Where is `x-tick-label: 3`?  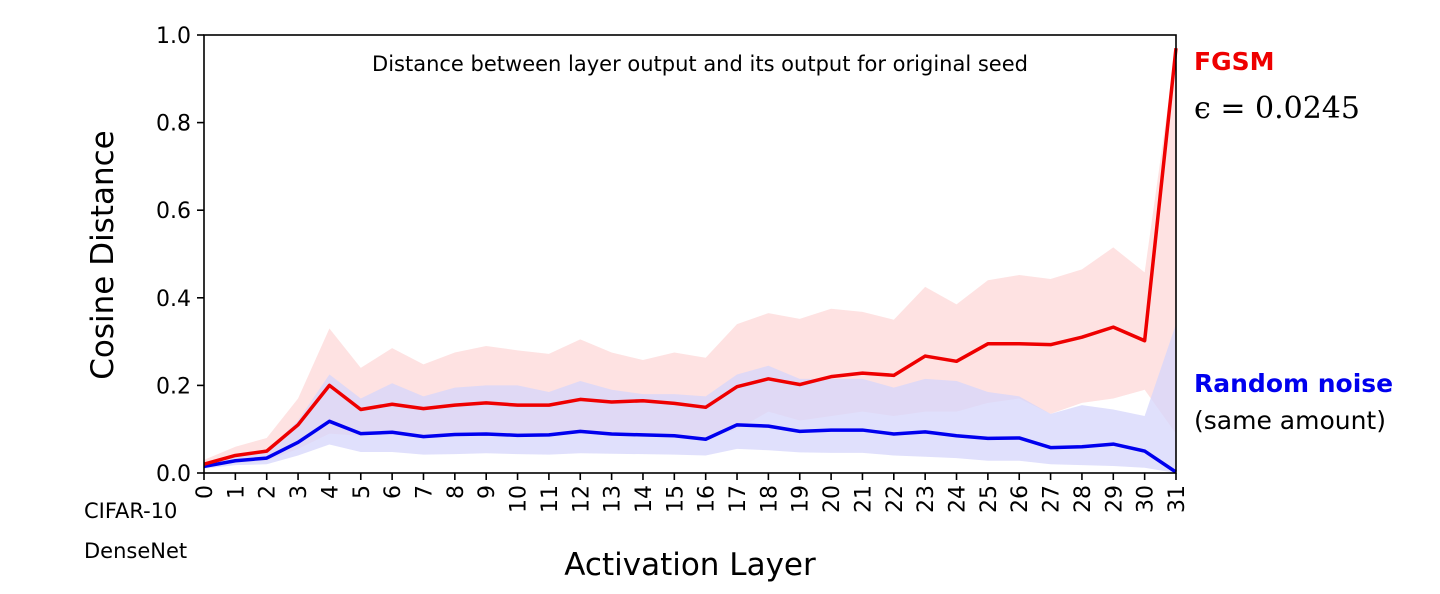 x-tick-label: 3 is located at coordinates (299, 492).